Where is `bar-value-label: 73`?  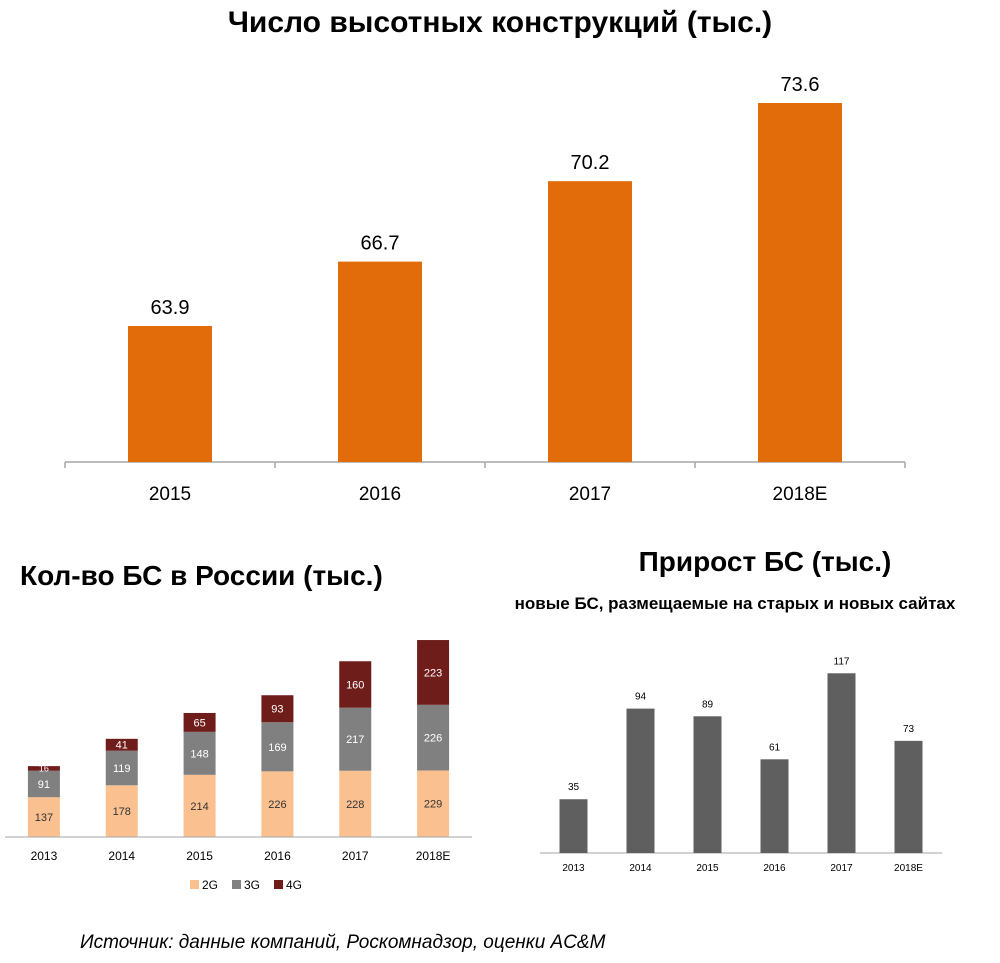
bar-value-label: 73 is located at coordinates (909, 729).